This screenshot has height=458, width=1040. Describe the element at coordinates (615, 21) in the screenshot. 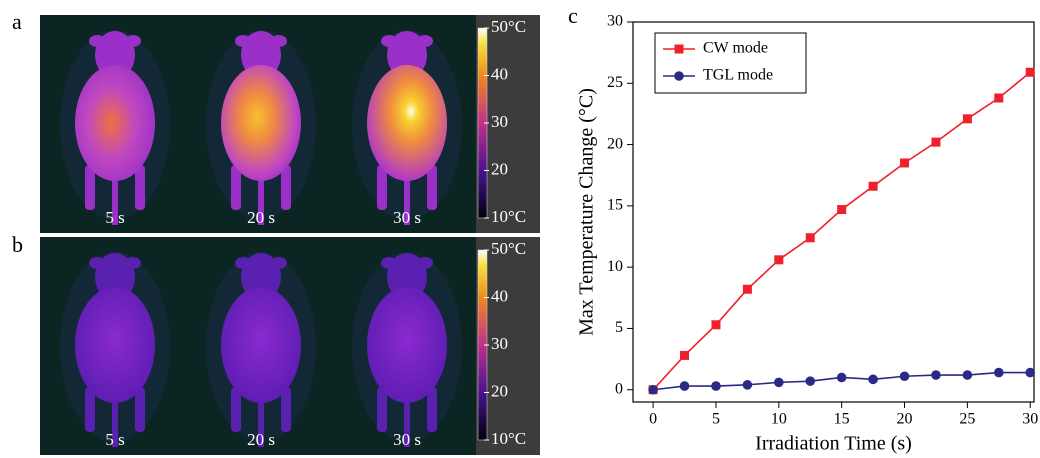

I see `y-tick-label: 30` at that location.